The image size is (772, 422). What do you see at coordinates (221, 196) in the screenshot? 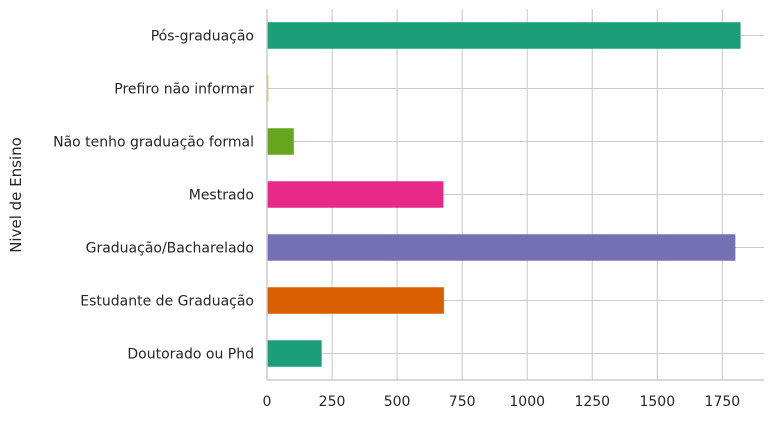
I see `y-tick-label: Mestrado` at bounding box center [221, 196].